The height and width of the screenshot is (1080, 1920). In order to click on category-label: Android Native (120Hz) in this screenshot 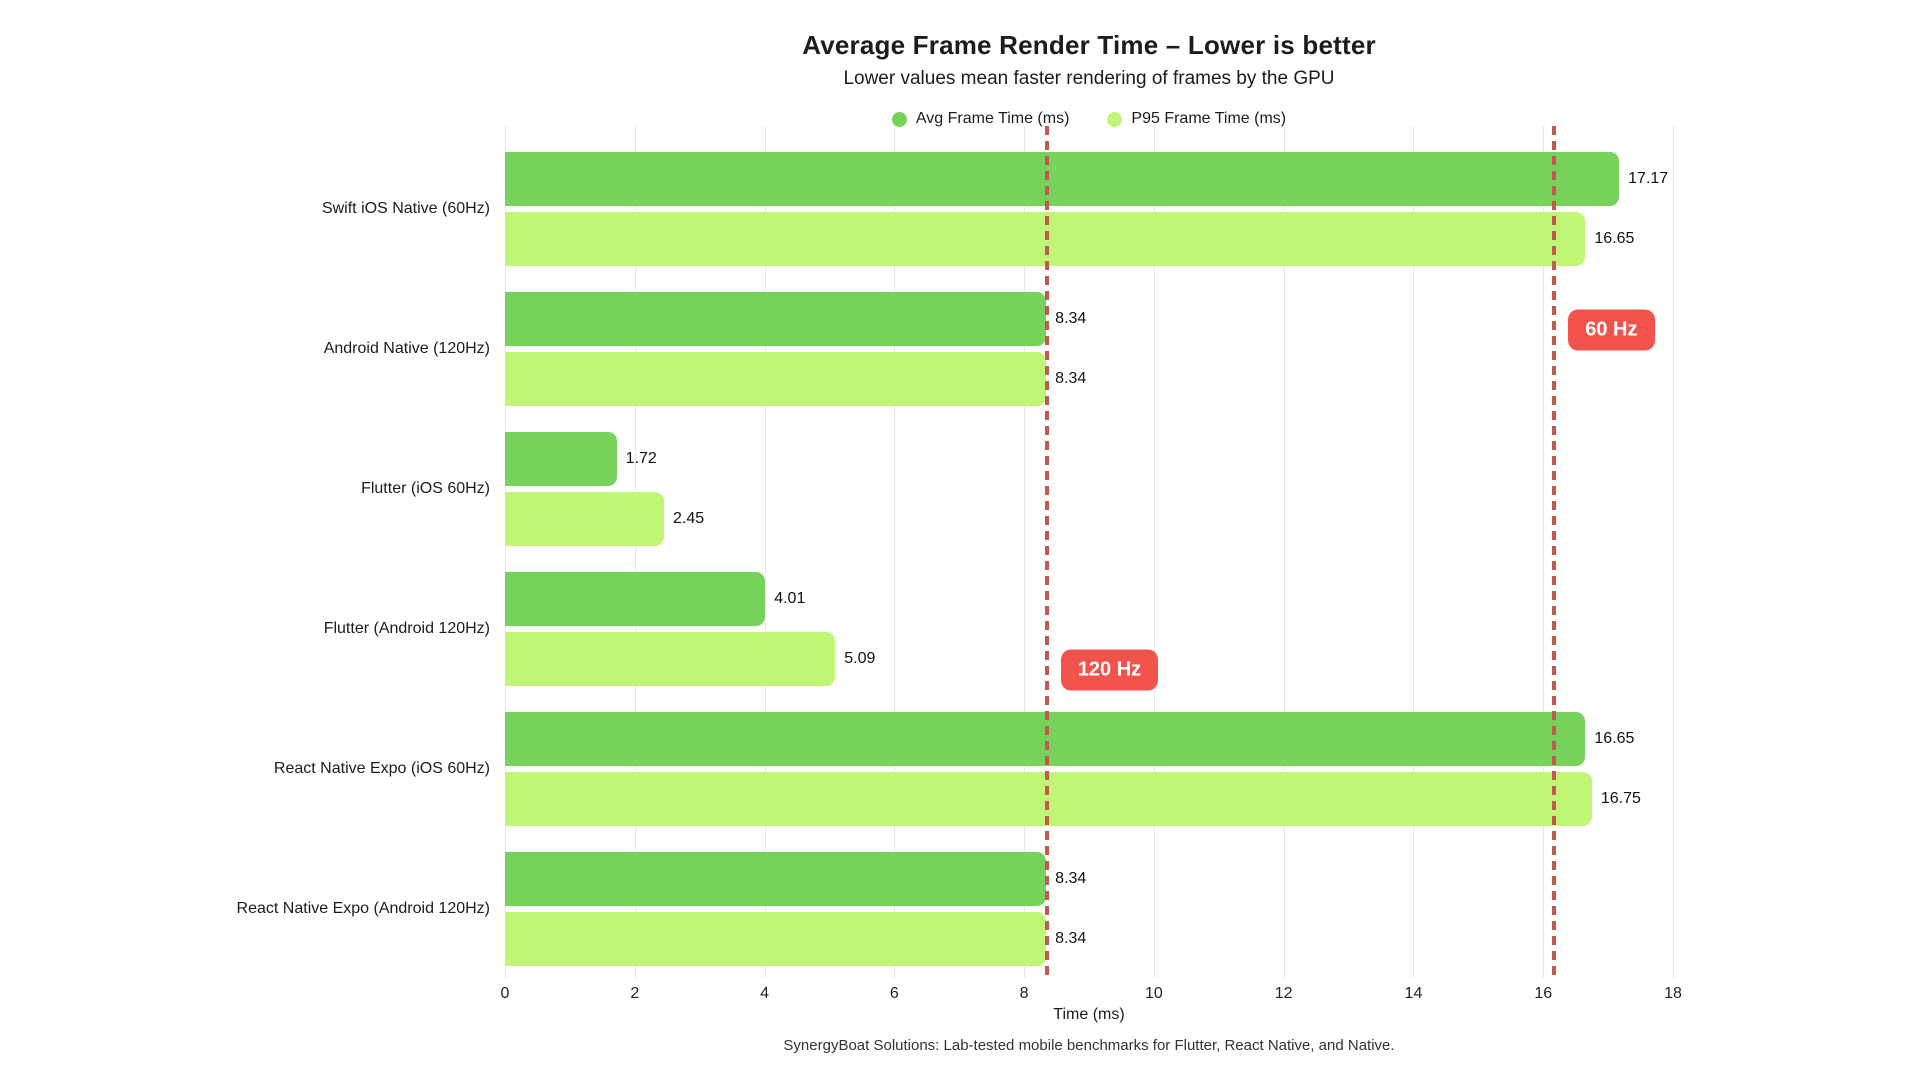, I will do `click(406, 348)`.